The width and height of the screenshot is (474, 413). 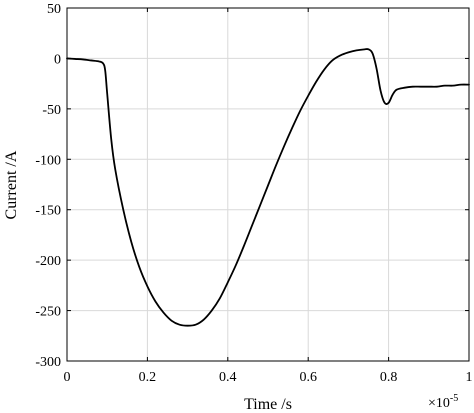 What do you see at coordinates (48, 261) in the screenshot?
I see `y-tick-label: -200` at bounding box center [48, 261].